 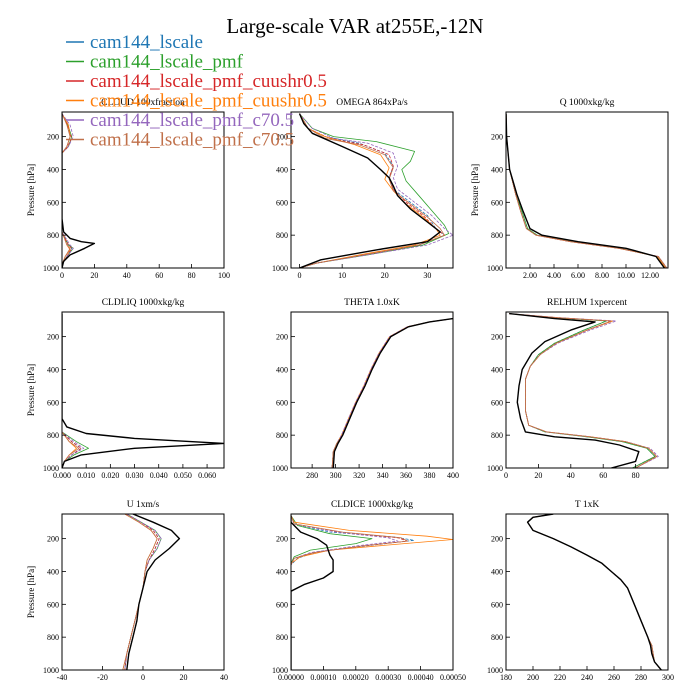 I want to click on x-tick-label: 340, so click(x=383, y=475).